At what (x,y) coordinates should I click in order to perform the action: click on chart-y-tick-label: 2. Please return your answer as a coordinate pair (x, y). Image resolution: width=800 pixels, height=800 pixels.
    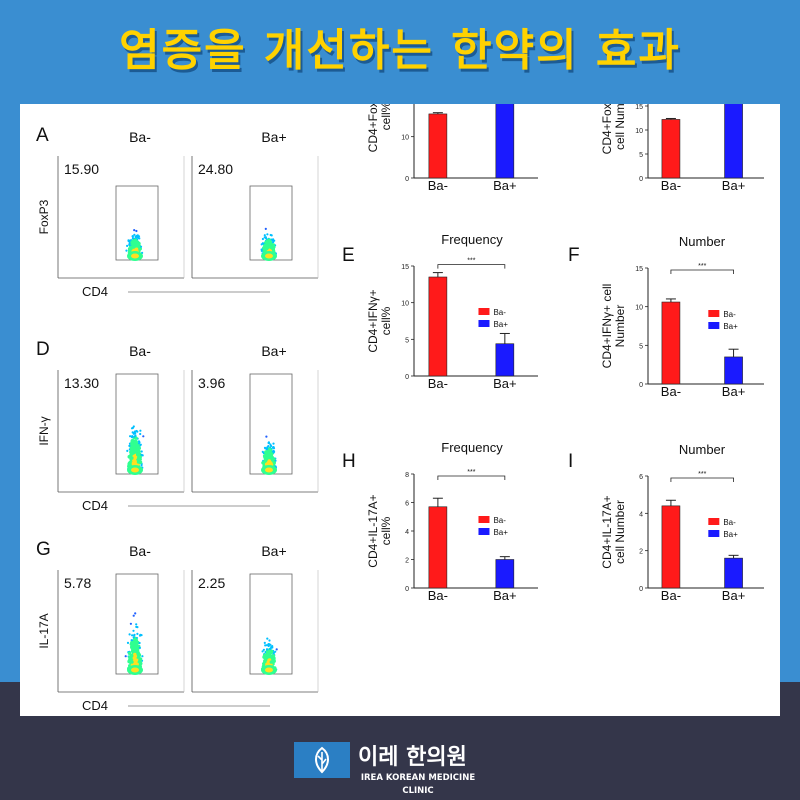
    Looking at the image, I should click on (407, 561).